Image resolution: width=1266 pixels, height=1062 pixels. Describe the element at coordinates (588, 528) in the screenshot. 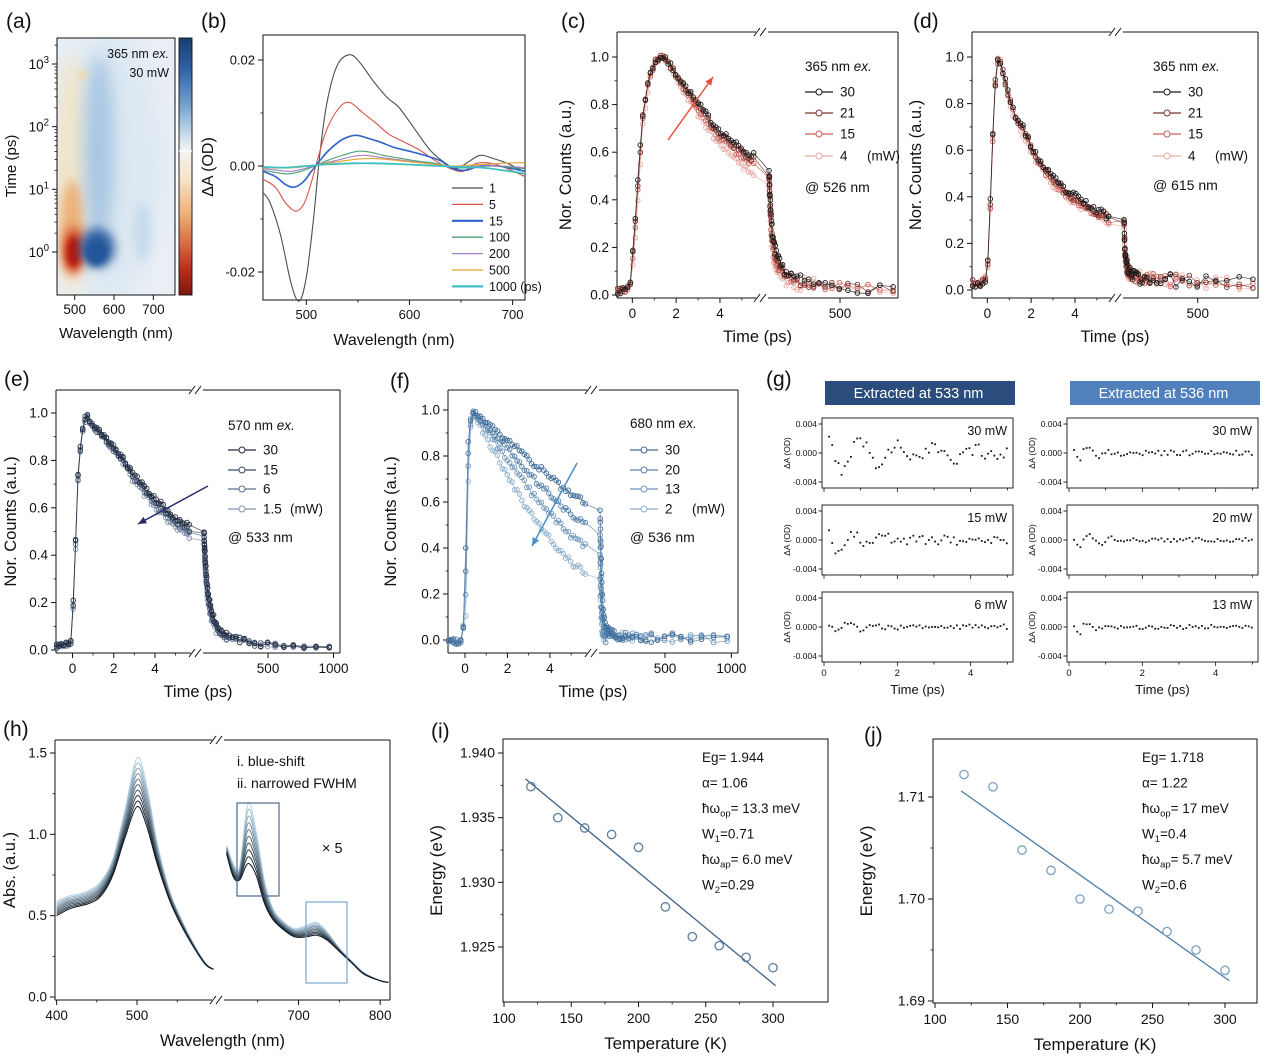

I see `decay-trace-line` at that location.